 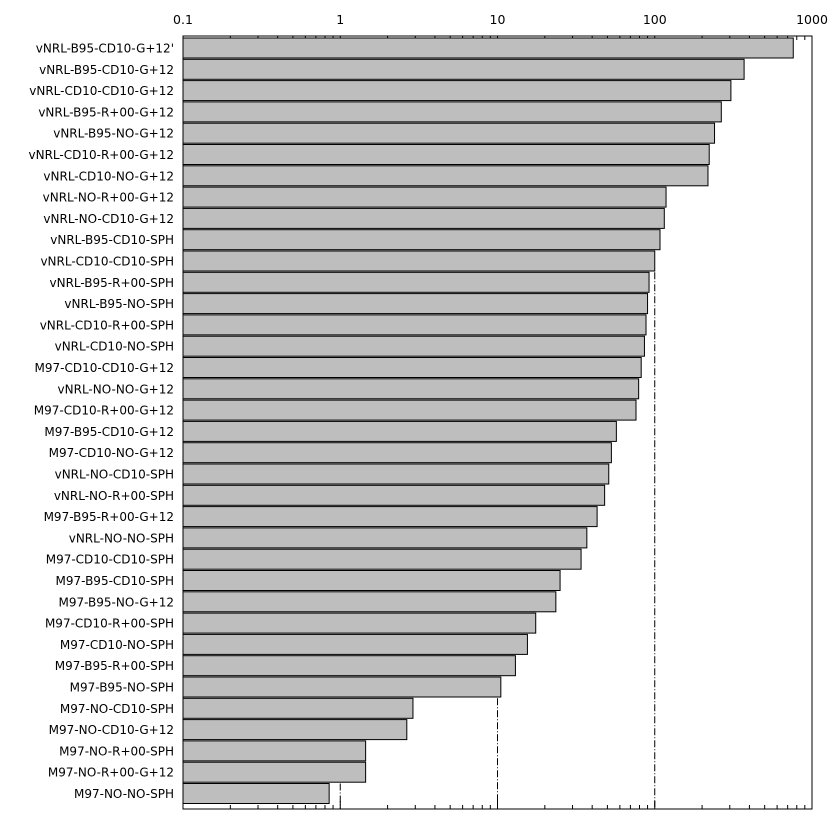 What do you see at coordinates (101, 91) in the screenshot?
I see `category-label: vNRL-CD10-CD10-G+12` at bounding box center [101, 91].